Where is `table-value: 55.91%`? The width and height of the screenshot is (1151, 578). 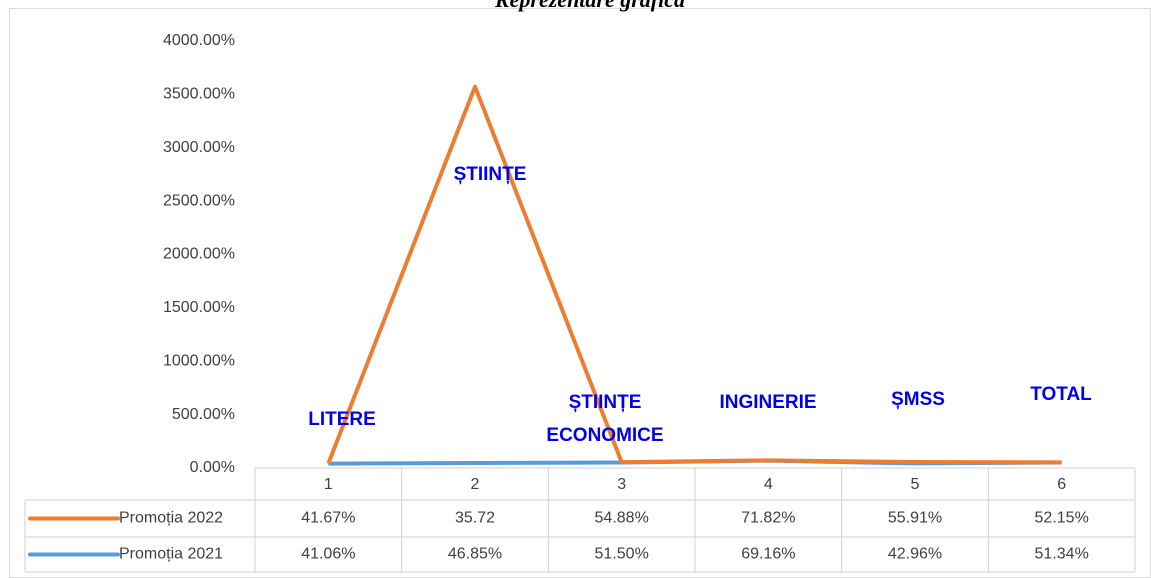
table-value: 55.91% is located at coordinates (915, 518).